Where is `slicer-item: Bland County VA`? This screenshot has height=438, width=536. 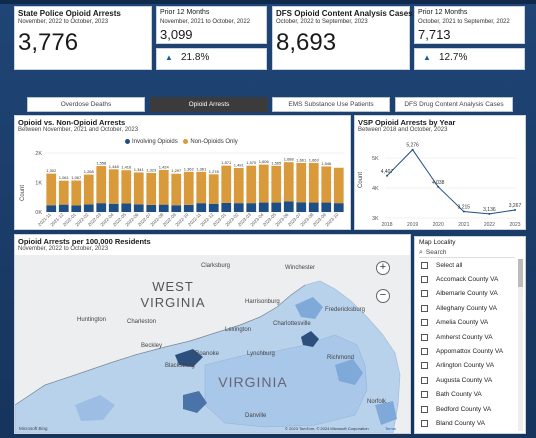 slicer-item: Bland County VA is located at coordinates (453, 423).